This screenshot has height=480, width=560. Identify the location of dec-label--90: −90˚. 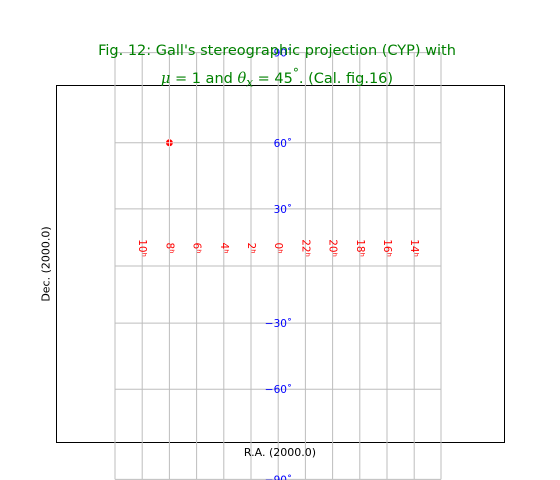
(278, 477).